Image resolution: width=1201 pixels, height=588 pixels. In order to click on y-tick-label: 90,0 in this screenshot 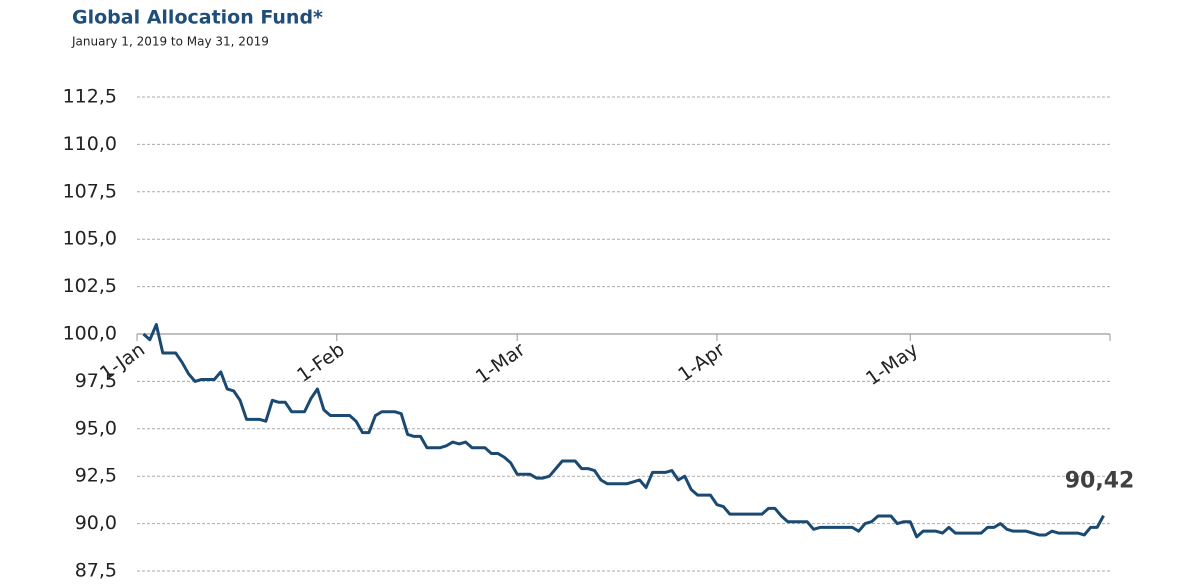, I will do `click(96, 523)`.